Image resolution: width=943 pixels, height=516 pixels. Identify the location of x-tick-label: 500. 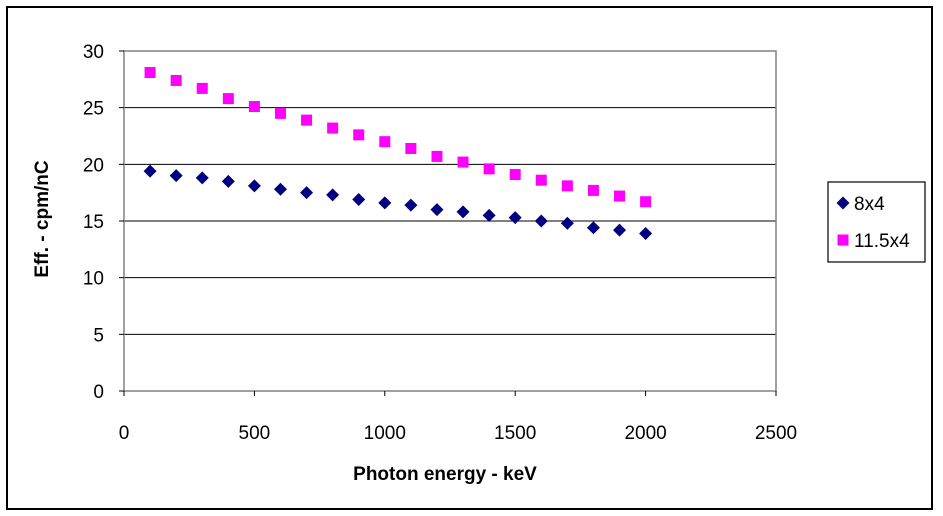
(255, 433).